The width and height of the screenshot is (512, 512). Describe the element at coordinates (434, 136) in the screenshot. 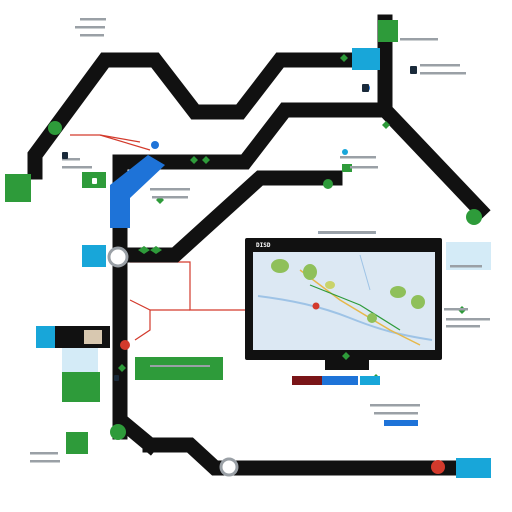

I see `route-east-branch` at that location.